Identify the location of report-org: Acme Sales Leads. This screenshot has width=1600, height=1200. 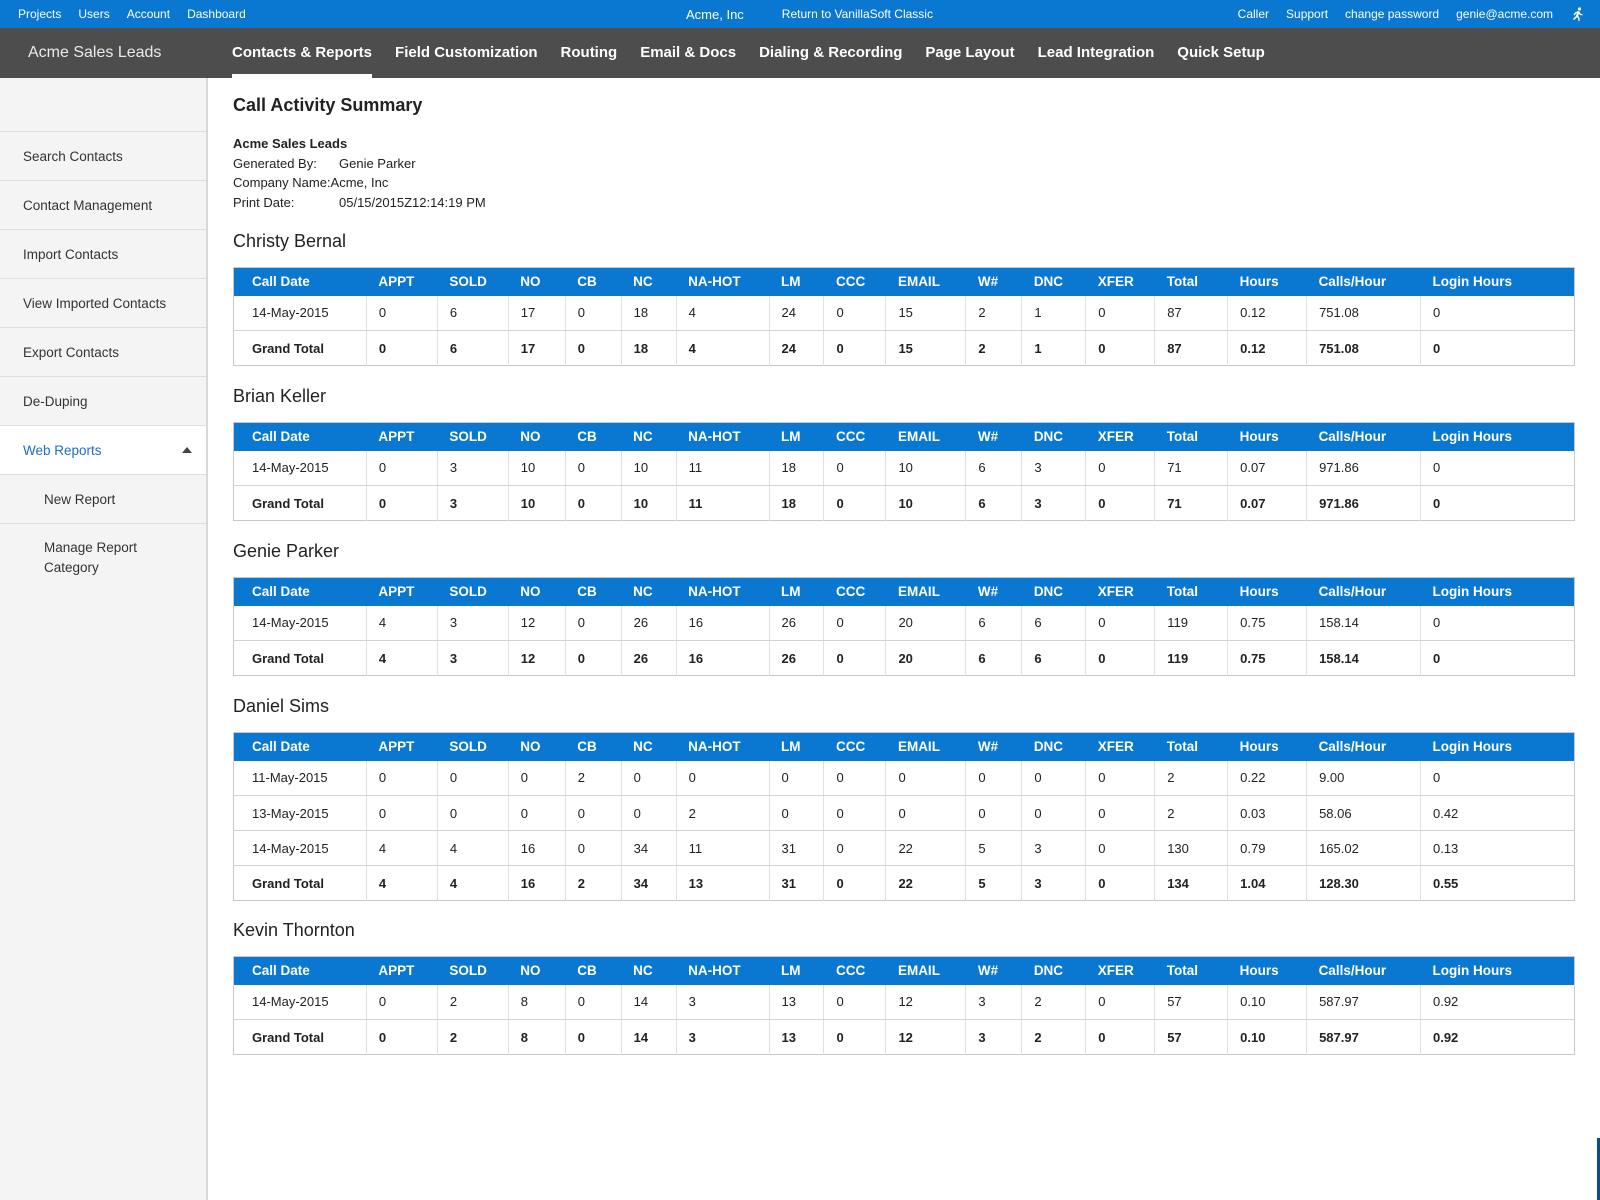
(290, 143).